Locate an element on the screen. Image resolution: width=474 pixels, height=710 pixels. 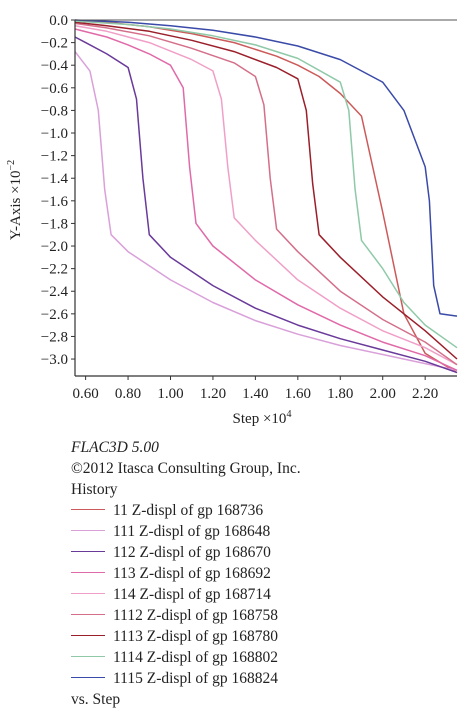
y-tick-label: −0.4 is located at coordinates (55, 66).